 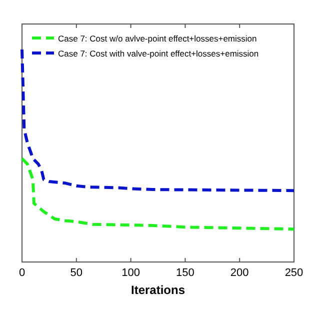 I want to click on x-tick-label: 200, so click(x=239, y=273).